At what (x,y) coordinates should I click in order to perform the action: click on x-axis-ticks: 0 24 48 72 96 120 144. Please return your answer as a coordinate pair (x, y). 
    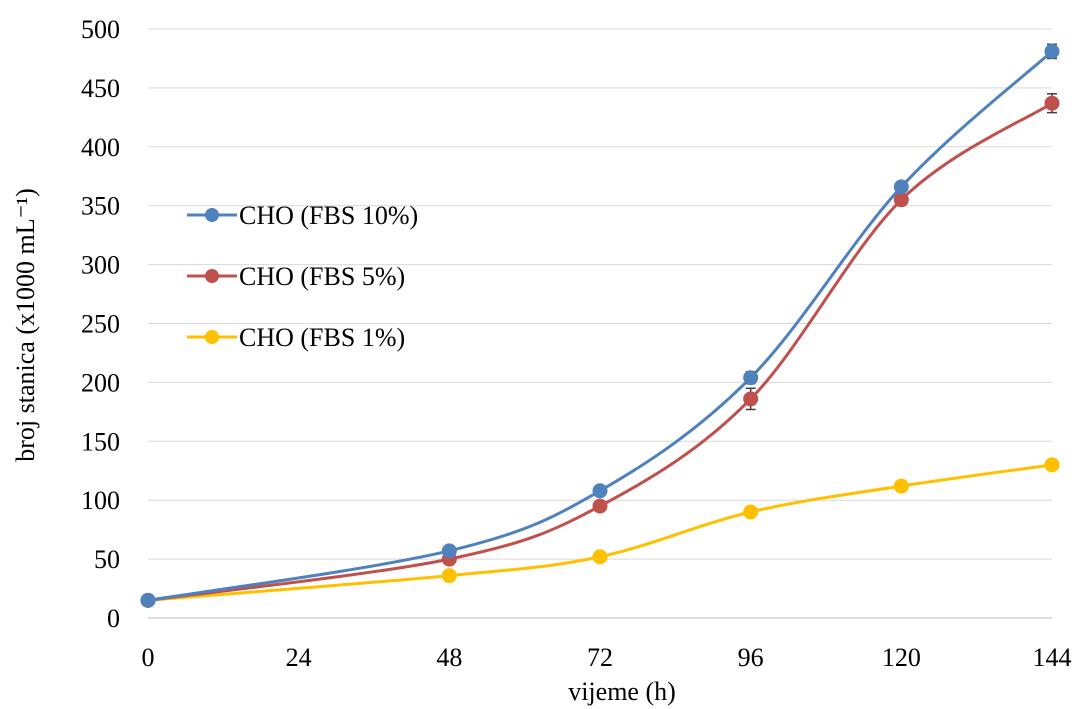
    Looking at the image, I should click on (607, 657).